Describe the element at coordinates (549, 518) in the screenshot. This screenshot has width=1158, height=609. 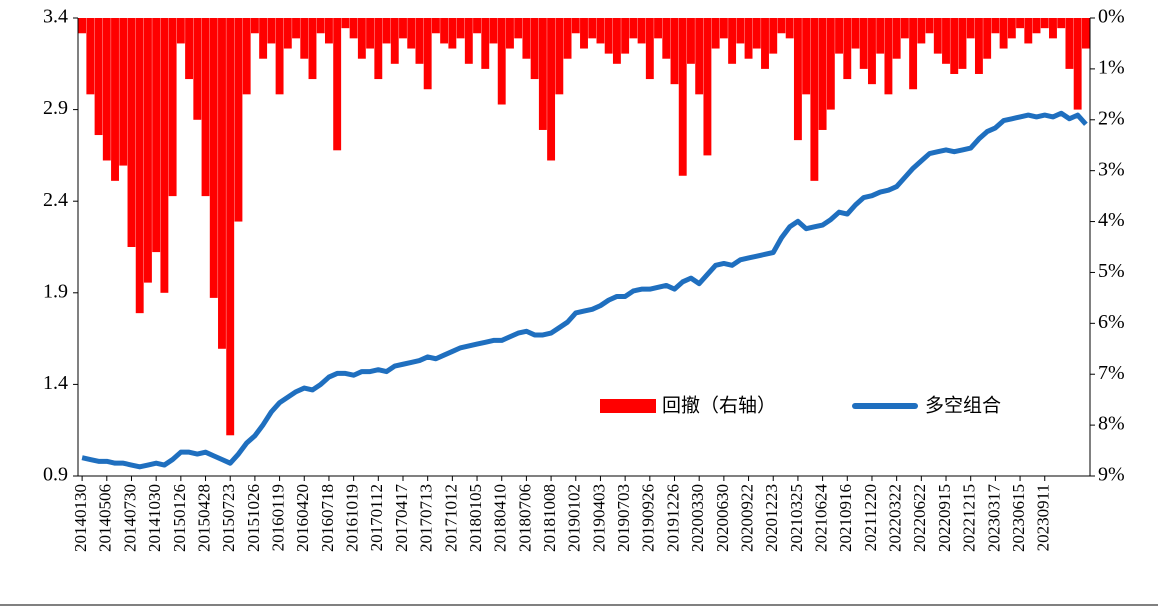
I see `x-tick-label: 20181008` at that location.